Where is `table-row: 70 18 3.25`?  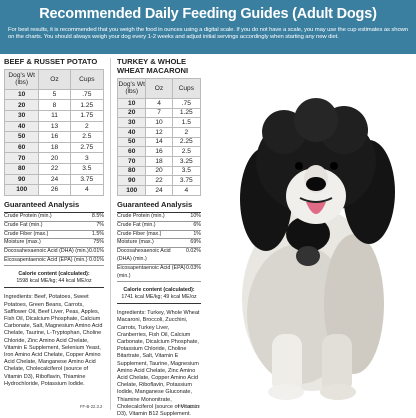 table-row: 70 18 3.25 is located at coordinates (159, 161).